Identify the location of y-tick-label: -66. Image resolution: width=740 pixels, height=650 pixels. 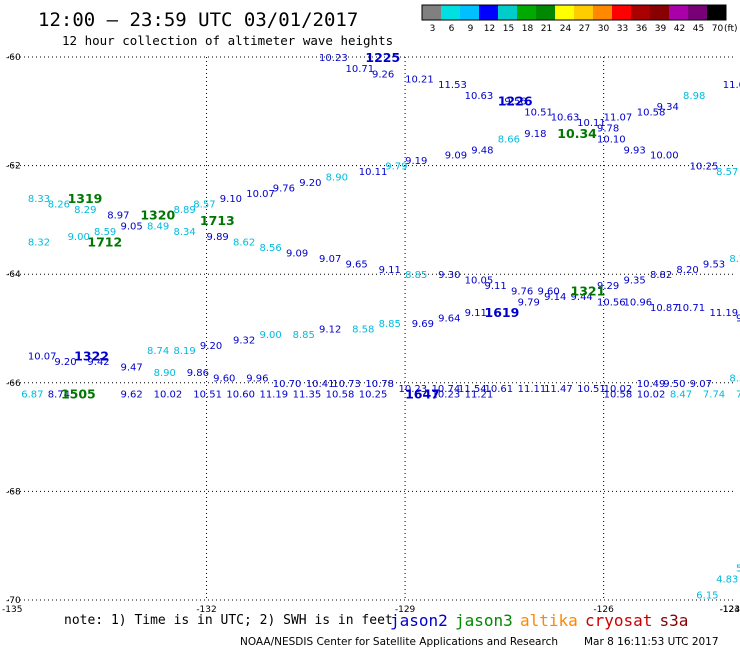
(13, 384).